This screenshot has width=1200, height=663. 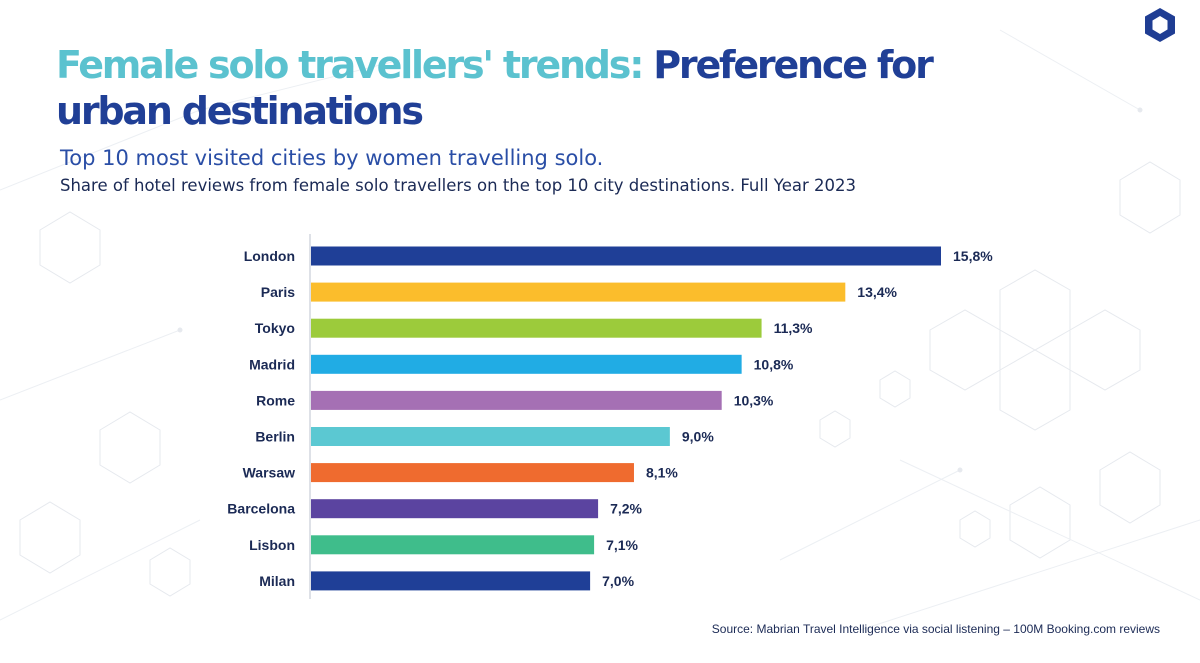 What do you see at coordinates (269, 256) in the screenshot?
I see `category-label: London` at bounding box center [269, 256].